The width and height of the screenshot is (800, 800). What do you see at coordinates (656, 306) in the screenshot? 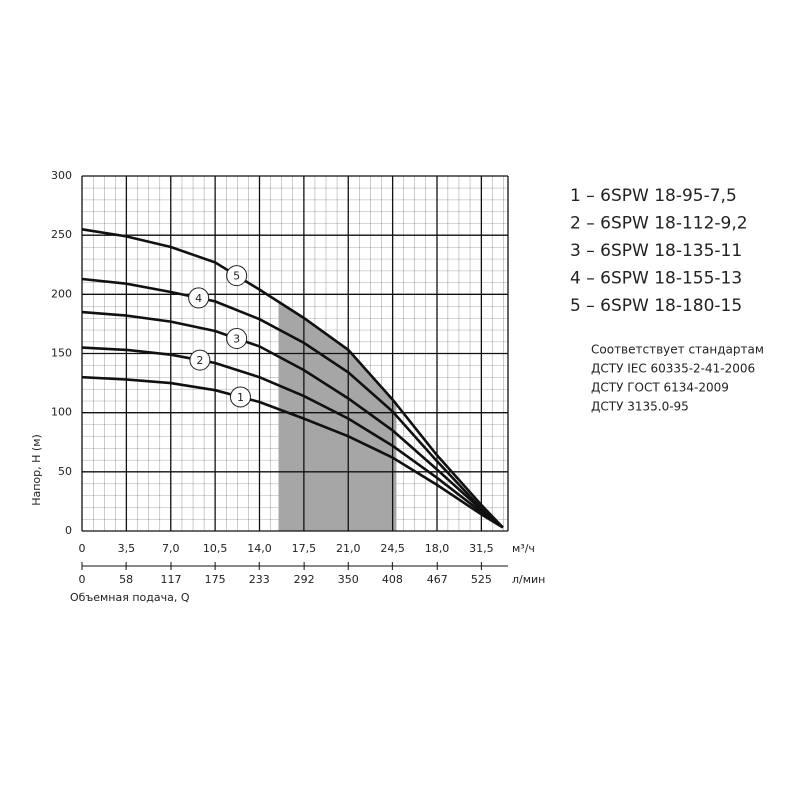
I see `legend-entry: 5 – 6SPW 18-180-15` at bounding box center [656, 306].